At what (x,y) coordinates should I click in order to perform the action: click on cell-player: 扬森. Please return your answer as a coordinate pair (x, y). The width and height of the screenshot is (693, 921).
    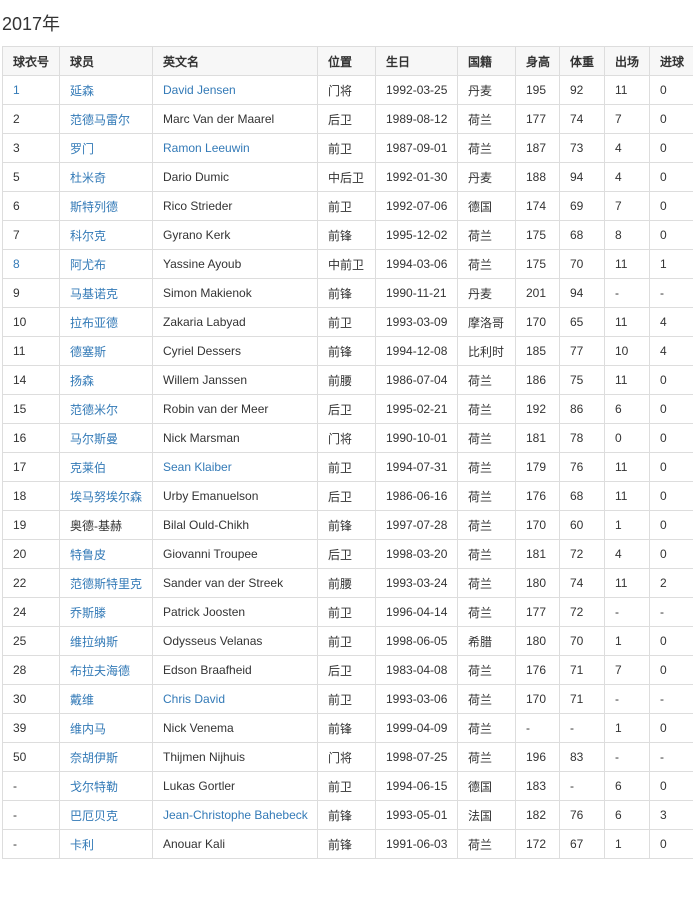
    Looking at the image, I should click on (106, 380).